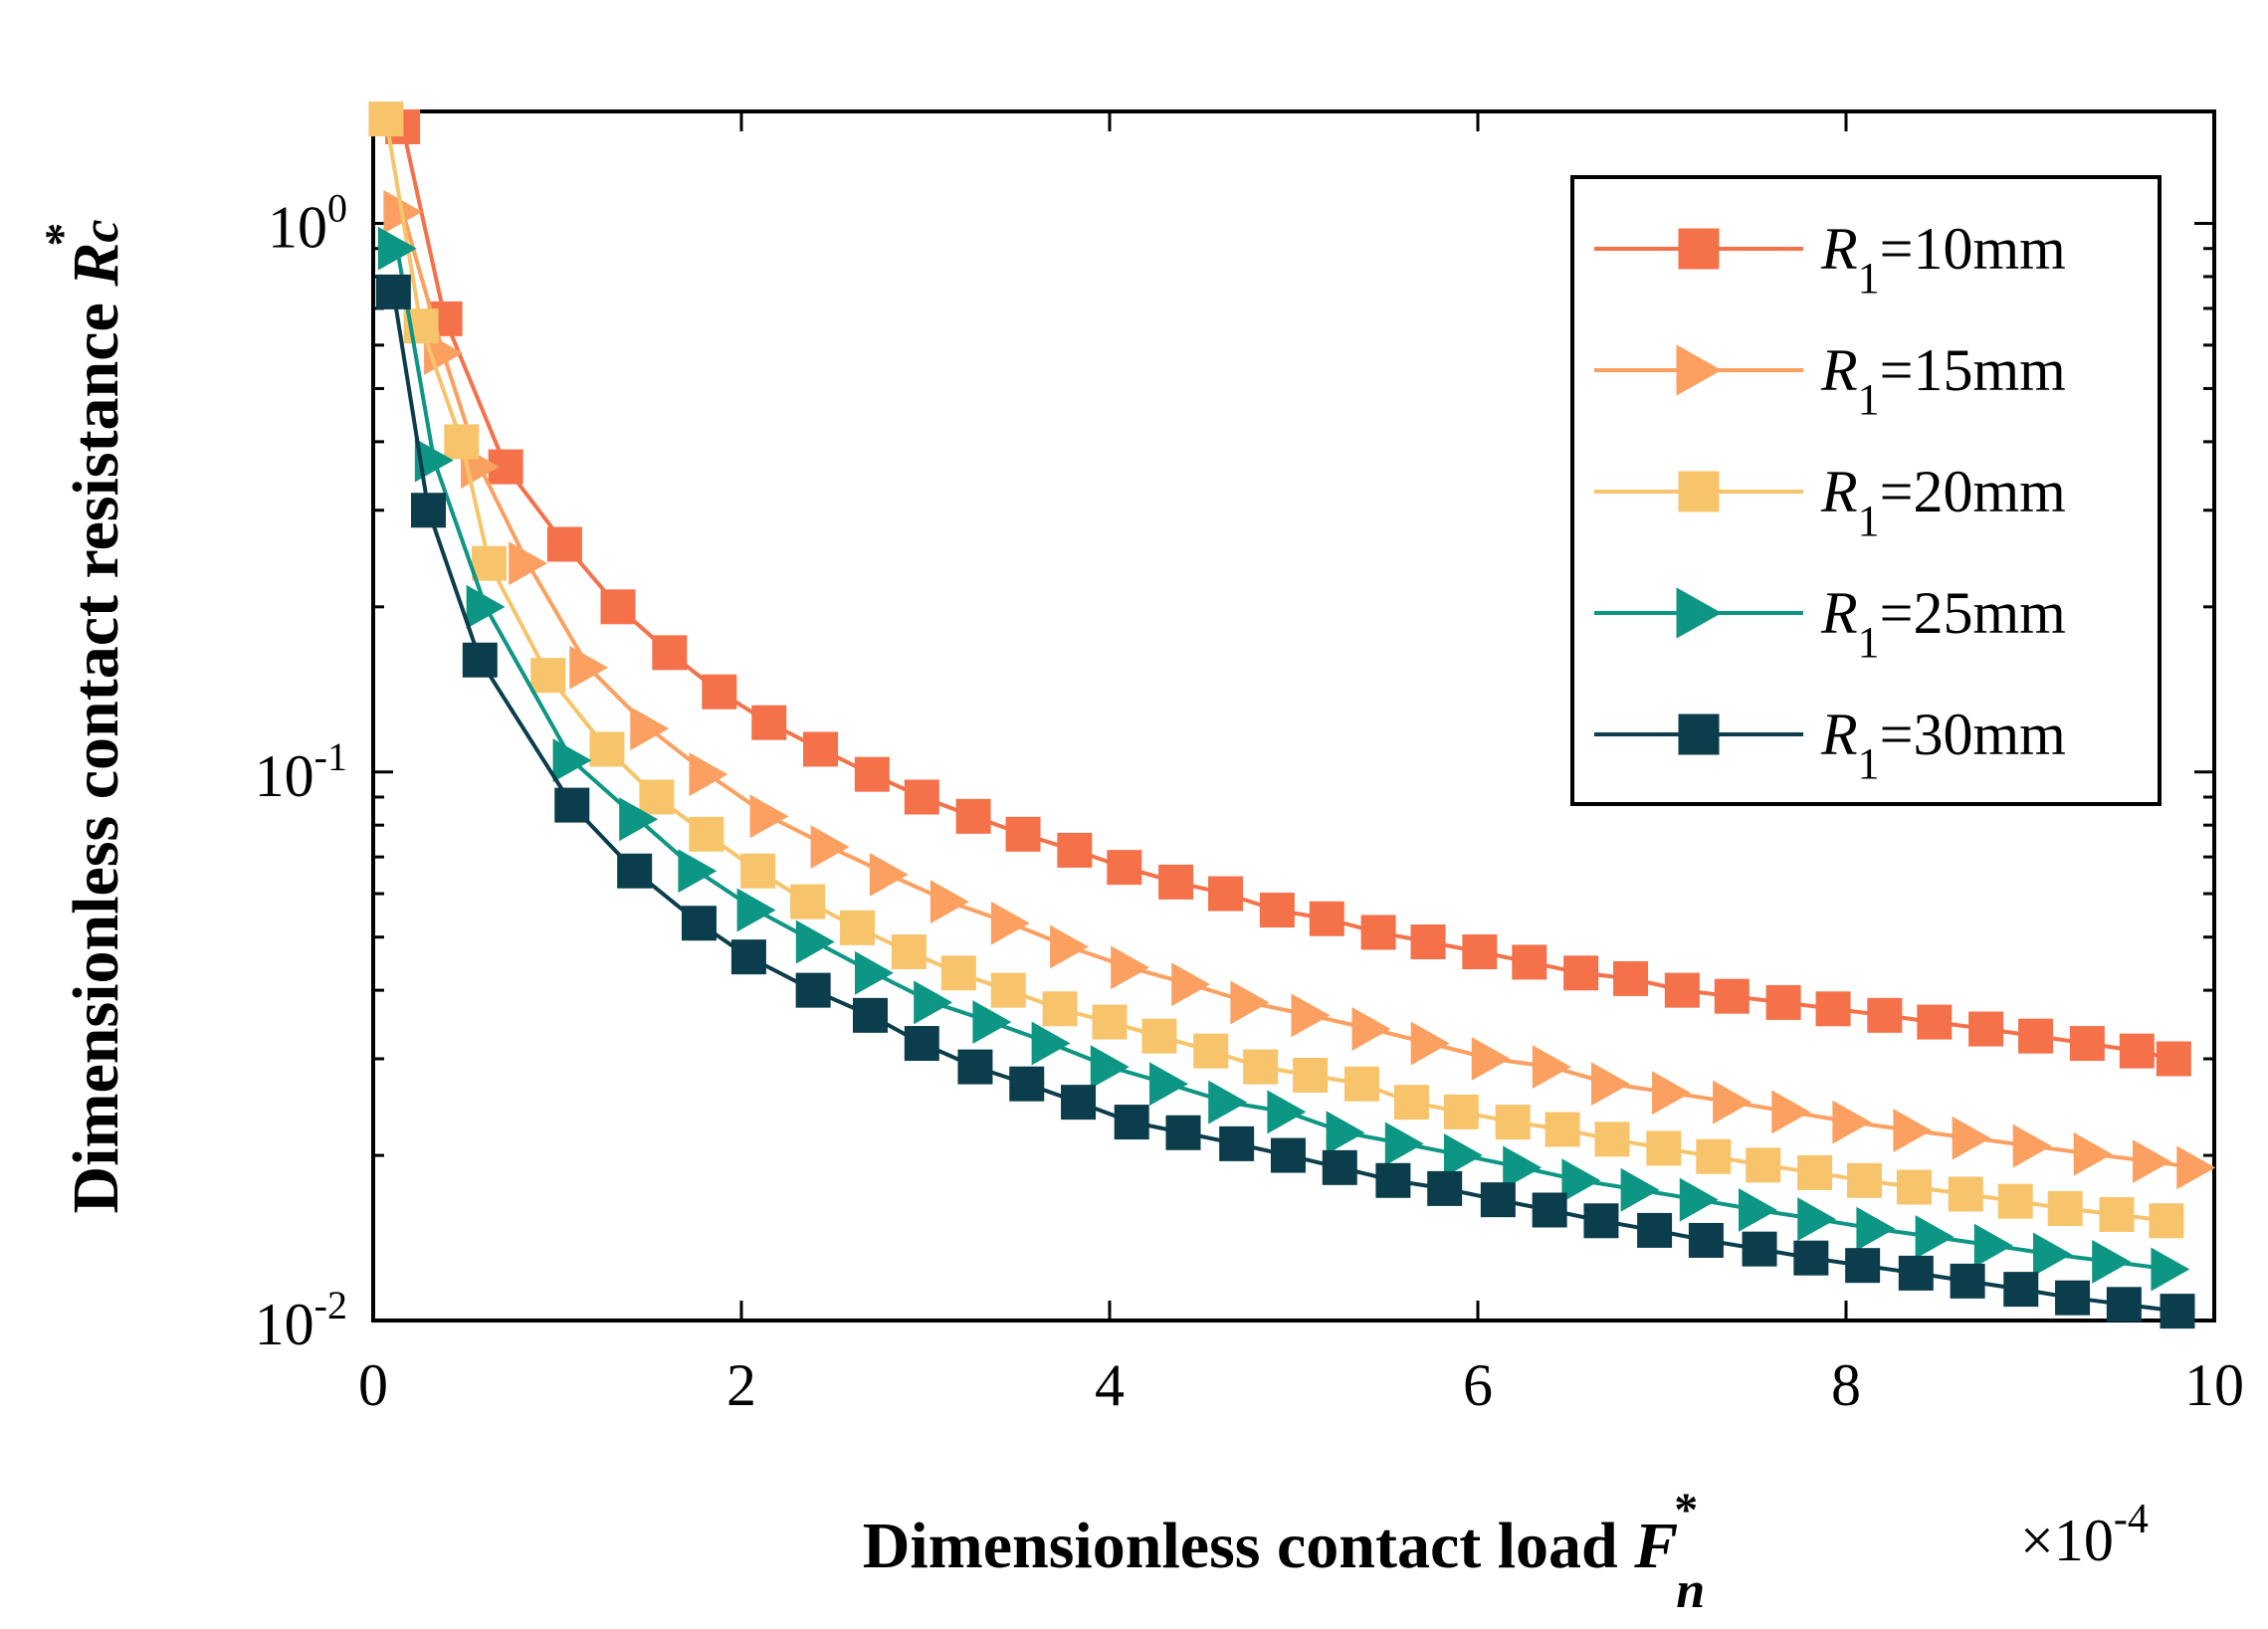 The width and height of the screenshot is (2268, 1629). I want to click on y-axis-sub: c, so click(101, 231).